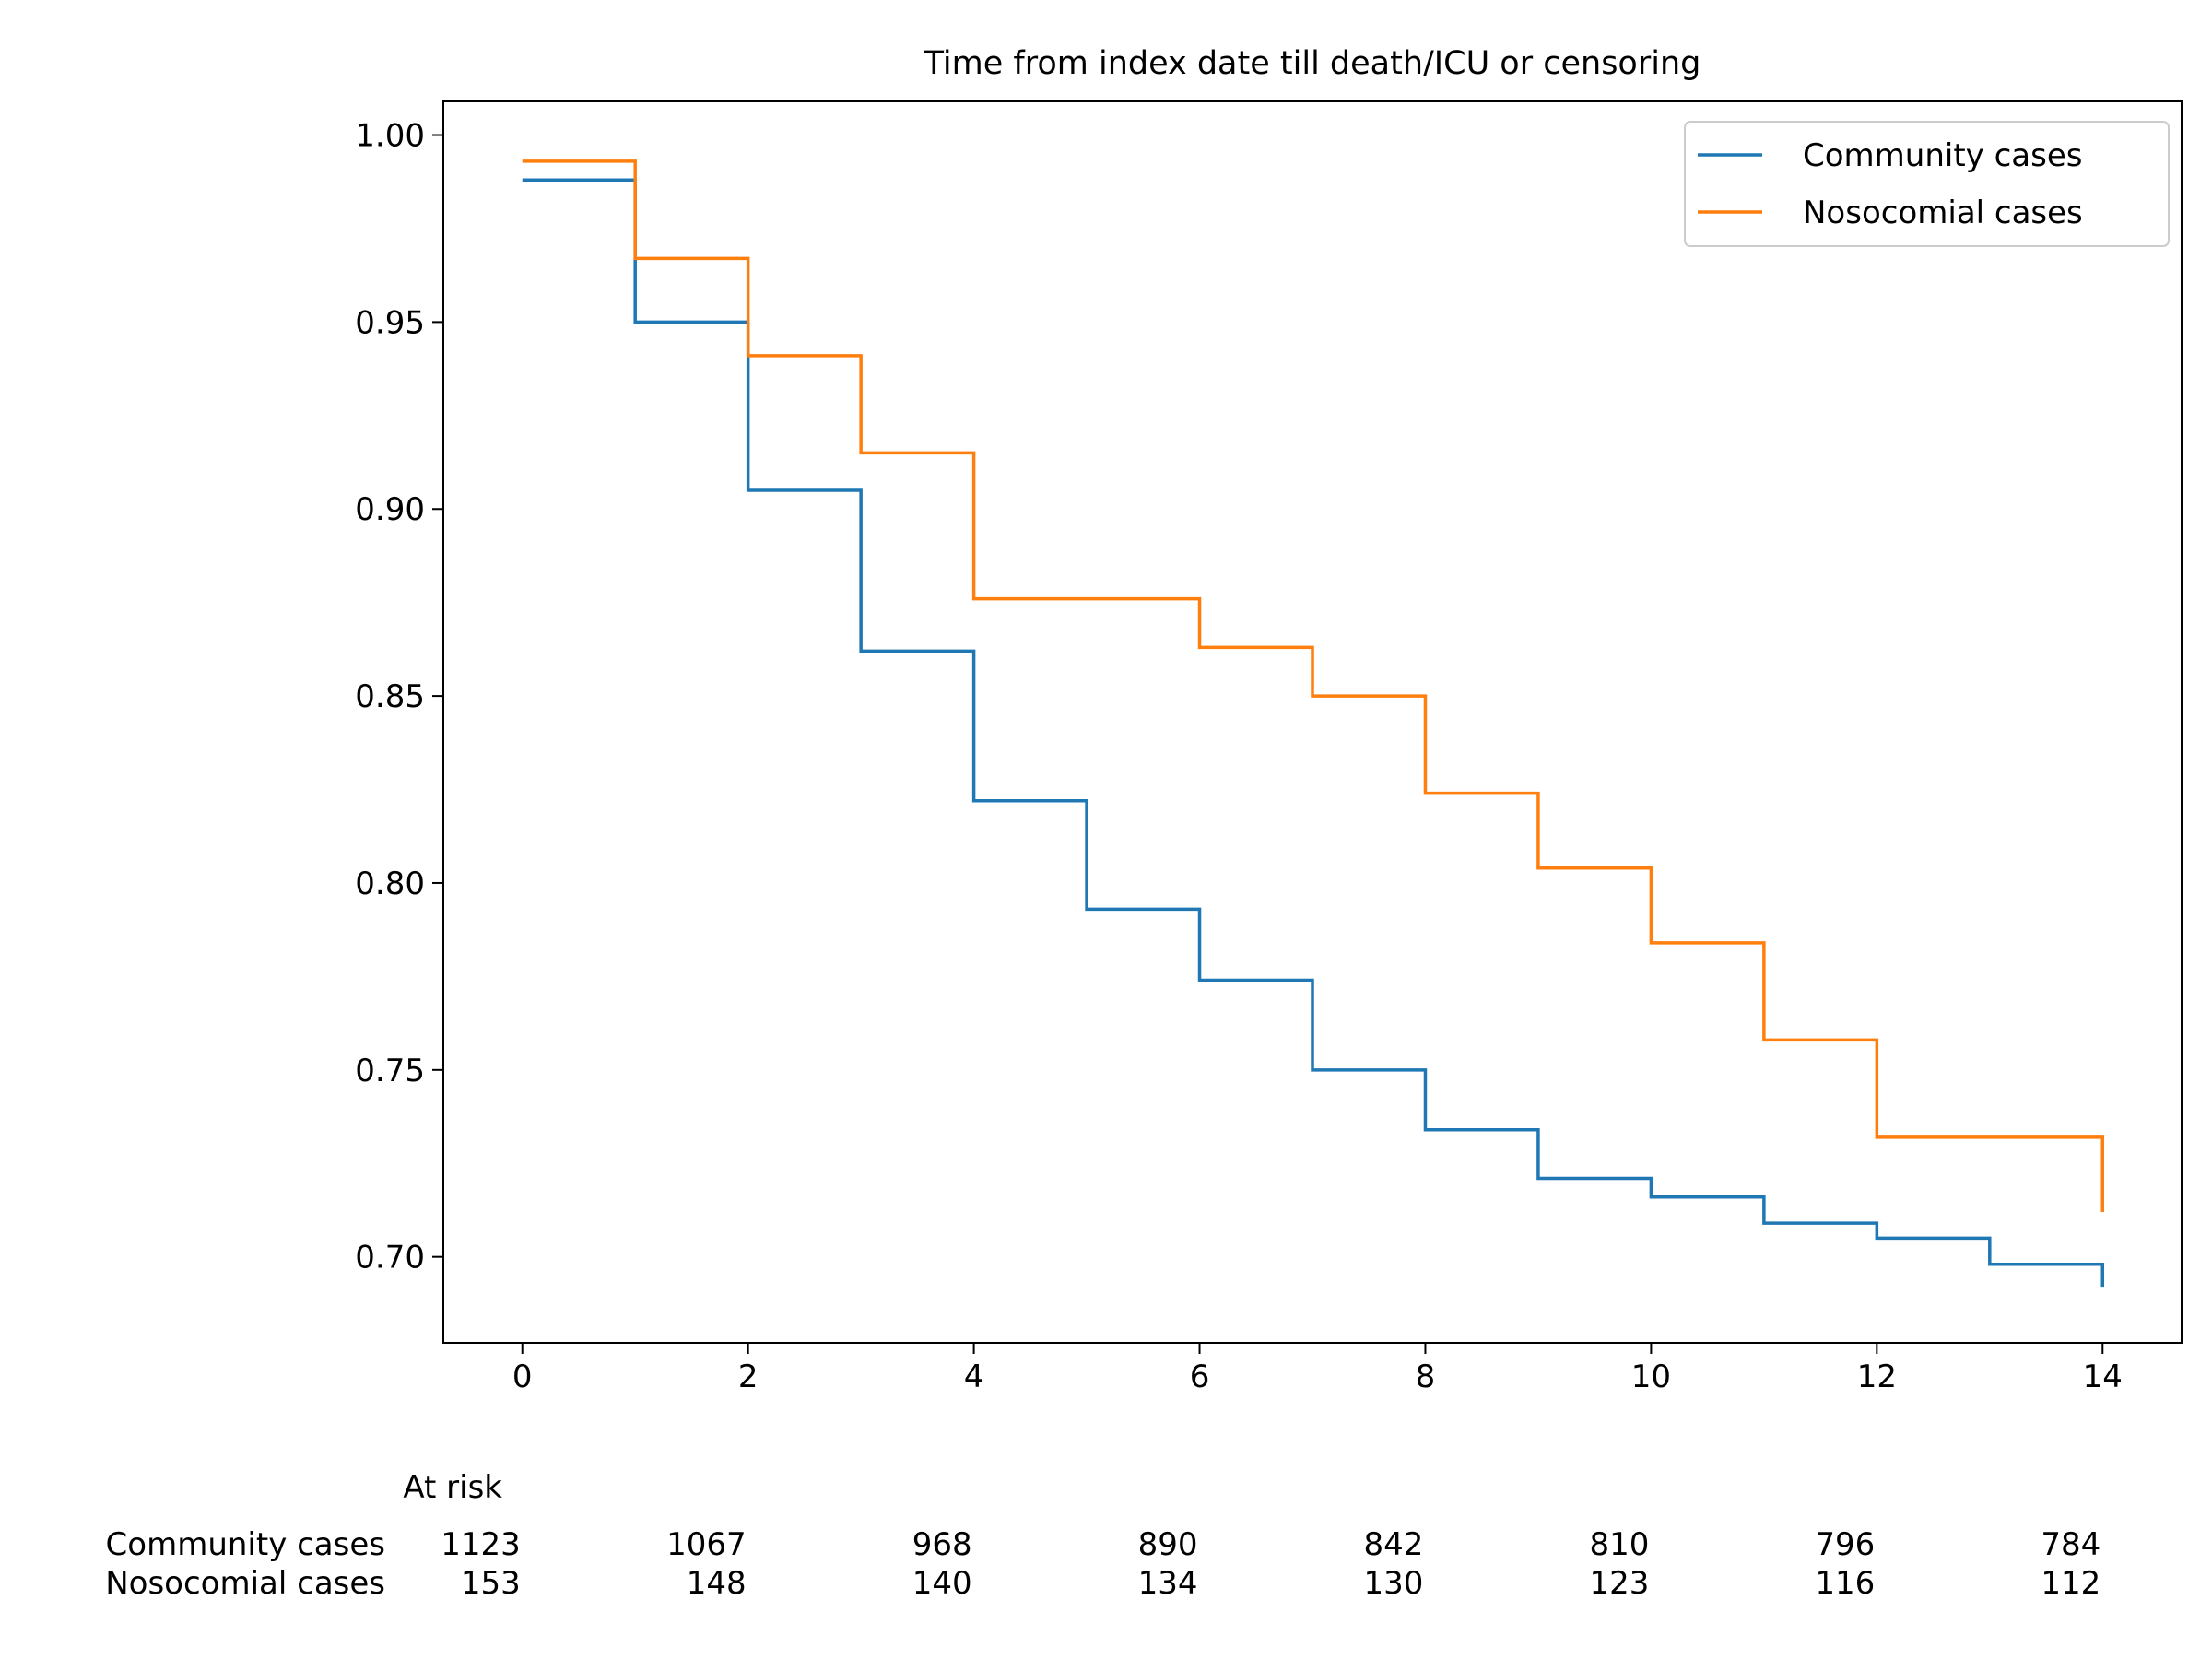  Describe the element at coordinates (1200, 1377) in the screenshot. I see `x-tick-label: 6` at that location.